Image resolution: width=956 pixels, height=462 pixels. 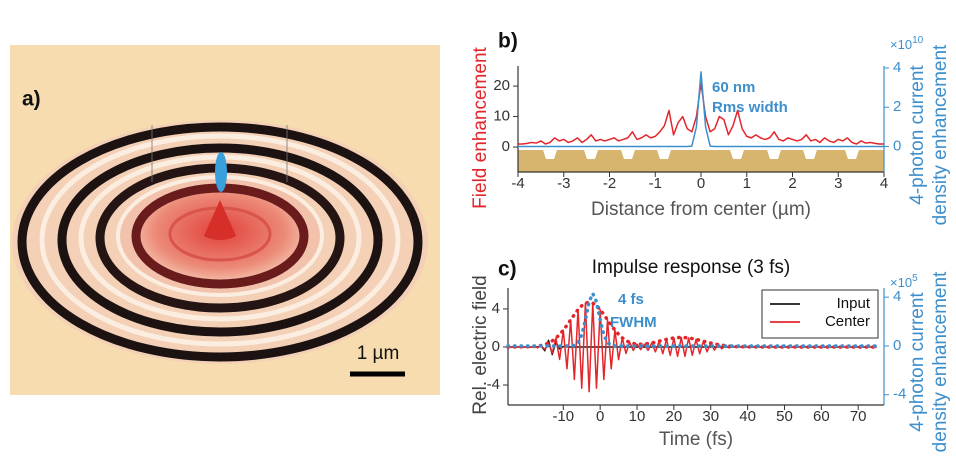 What do you see at coordinates (480, 127) in the screenshot?
I see `y-axis-label: Field enhancement` at bounding box center [480, 127].